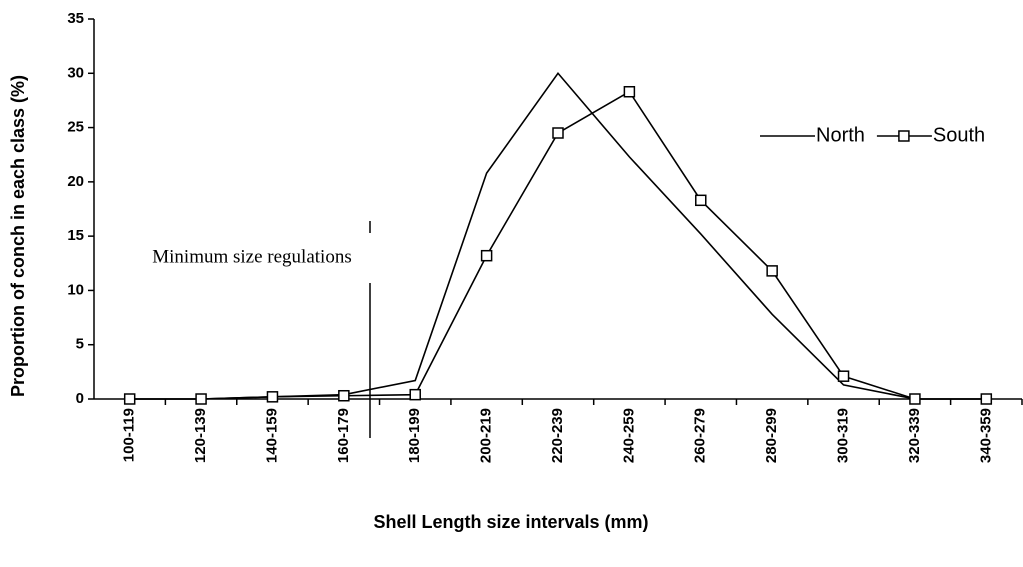 The image size is (1023, 567). Describe the element at coordinates (129, 435) in the screenshot. I see `x-tick-label: 100-119` at that location.